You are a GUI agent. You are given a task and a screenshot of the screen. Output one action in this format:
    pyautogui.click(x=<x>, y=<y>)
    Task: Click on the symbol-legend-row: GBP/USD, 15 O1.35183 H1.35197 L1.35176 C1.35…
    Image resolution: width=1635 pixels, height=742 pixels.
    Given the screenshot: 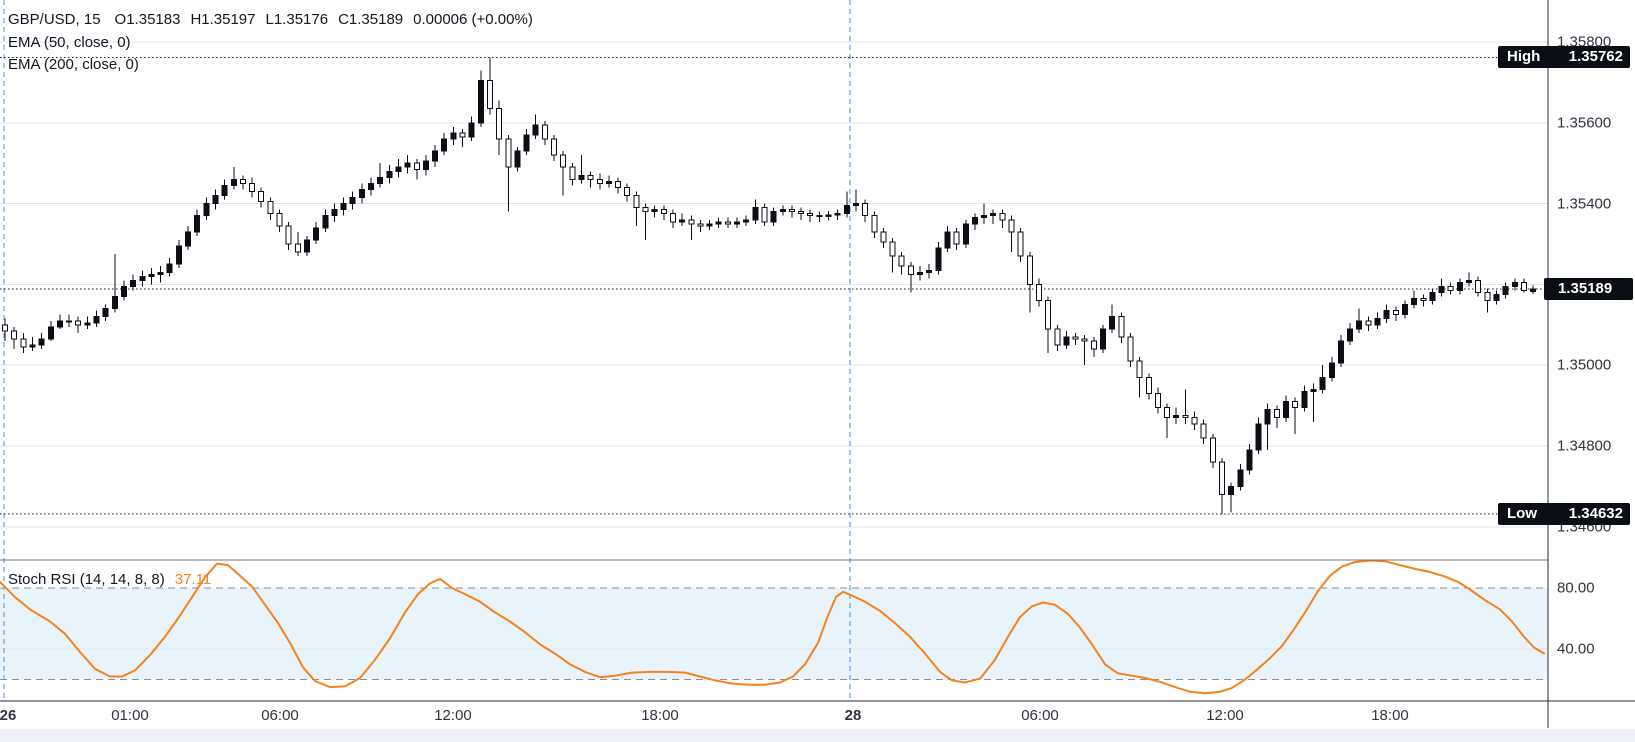 What is the action you would take?
    pyautogui.click(x=275, y=19)
    